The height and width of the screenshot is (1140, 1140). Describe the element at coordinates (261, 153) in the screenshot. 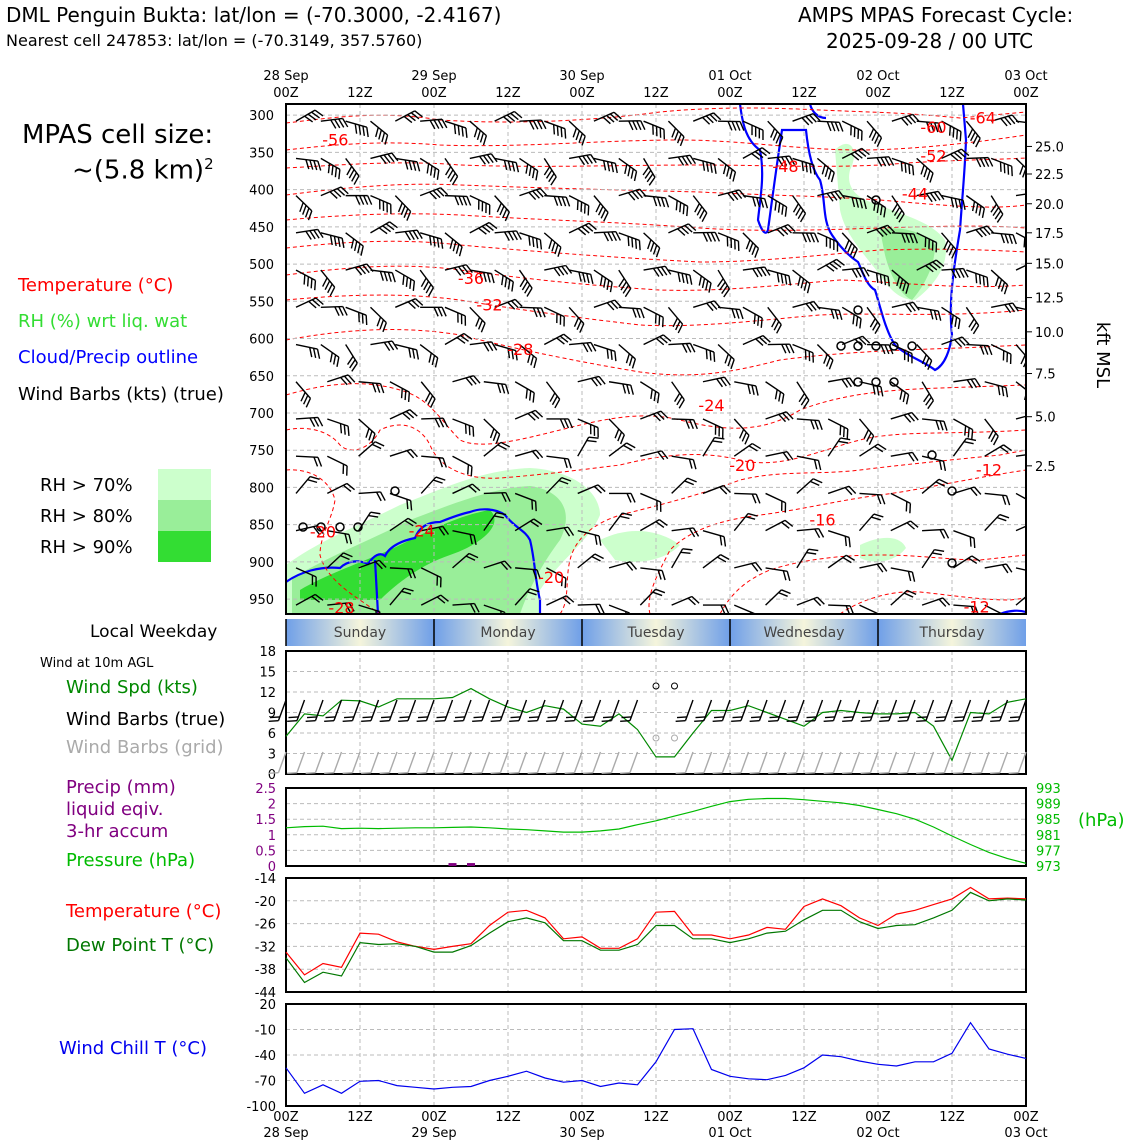

I see `pressure-tick-label: 350` at that location.